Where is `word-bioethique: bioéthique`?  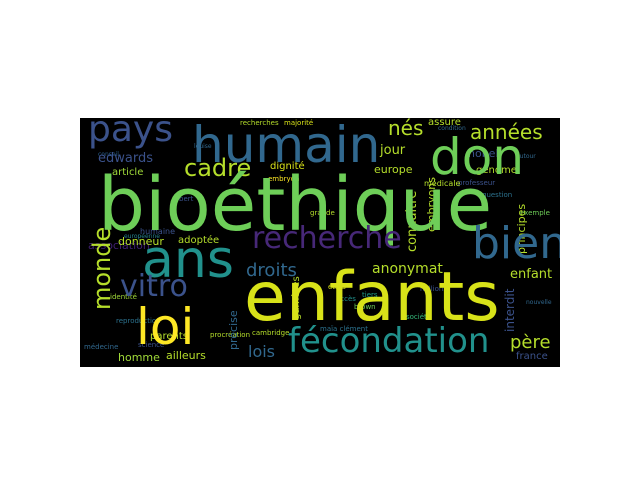
word-bioethique: bioéthique is located at coordinates (295, 205).